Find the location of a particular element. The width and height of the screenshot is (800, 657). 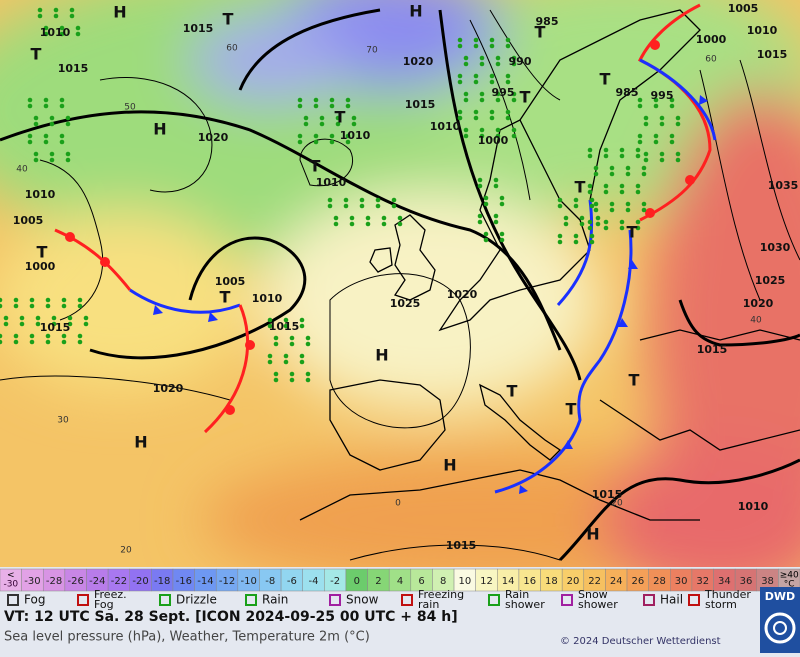

pressure-label: 985 is located at coordinates (547, 21).